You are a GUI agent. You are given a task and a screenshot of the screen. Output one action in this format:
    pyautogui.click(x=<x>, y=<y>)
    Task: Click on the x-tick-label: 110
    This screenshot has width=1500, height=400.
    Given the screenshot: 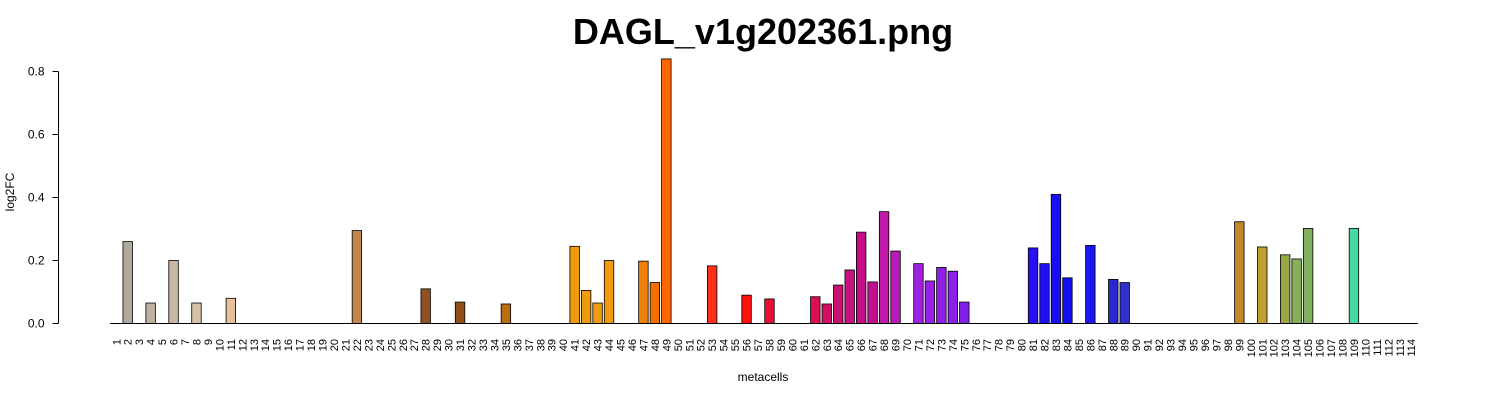 What is the action you would take?
    pyautogui.click(x=1366, y=348)
    